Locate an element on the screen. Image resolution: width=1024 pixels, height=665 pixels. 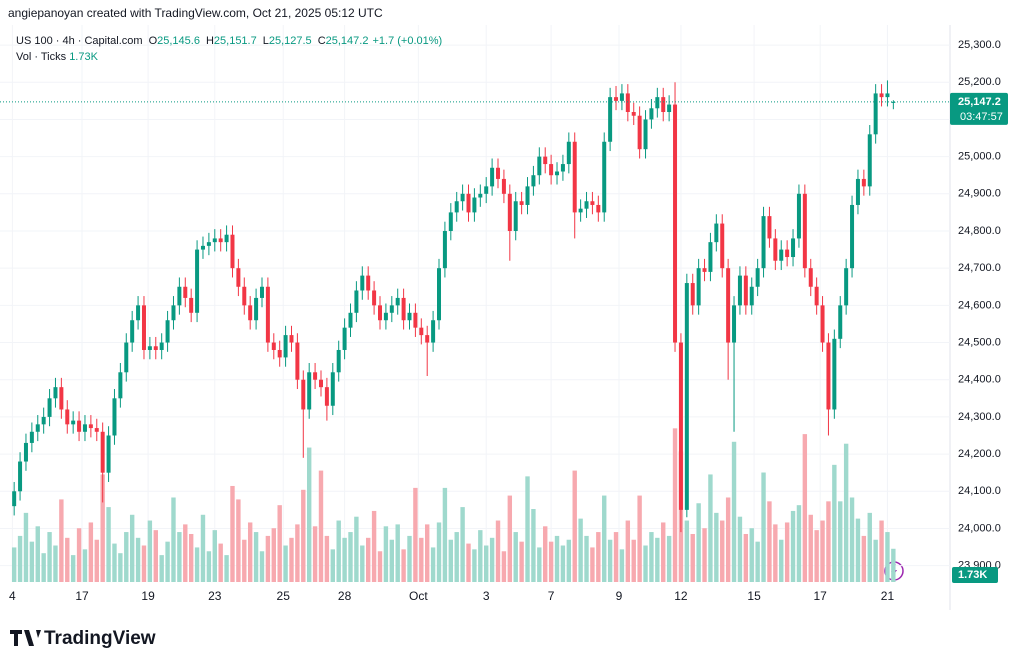
field-value: 25,145.6 is located at coordinates (178, 41).